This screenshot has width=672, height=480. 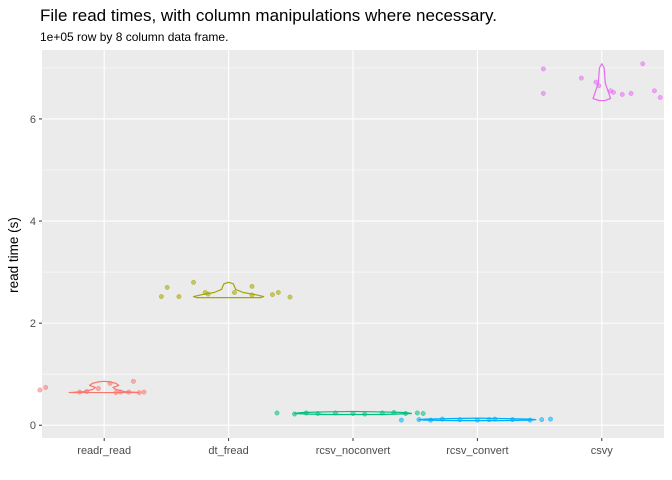 I want to click on y-tick-label: 4, so click(x=33, y=222).